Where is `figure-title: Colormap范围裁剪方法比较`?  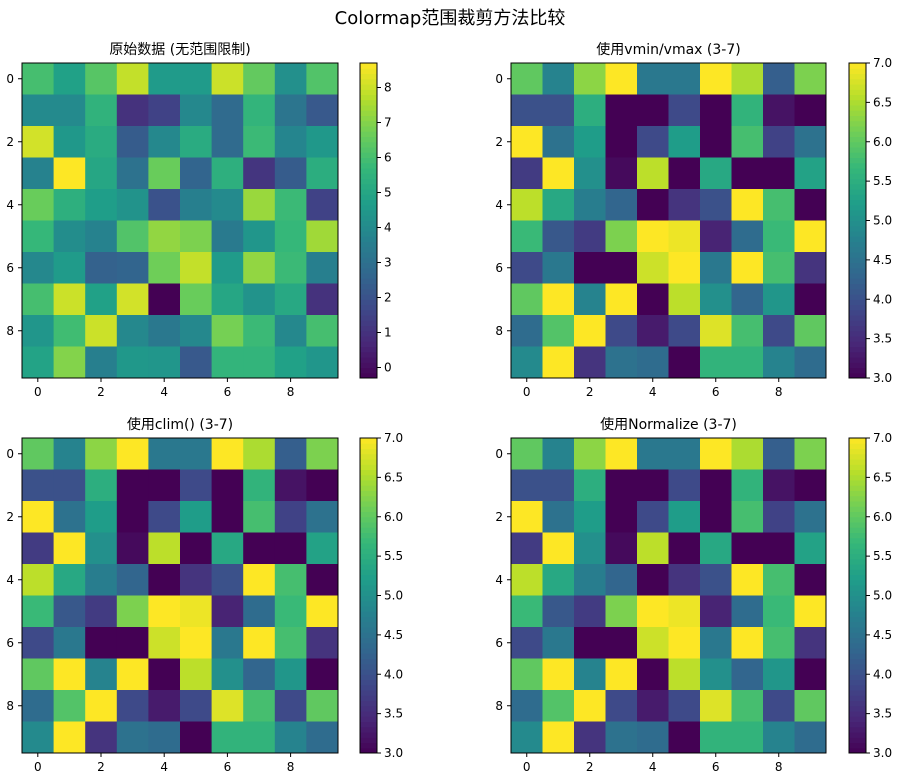 figure-title: Colormap范围裁剪方法比较 is located at coordinates (450, 18).